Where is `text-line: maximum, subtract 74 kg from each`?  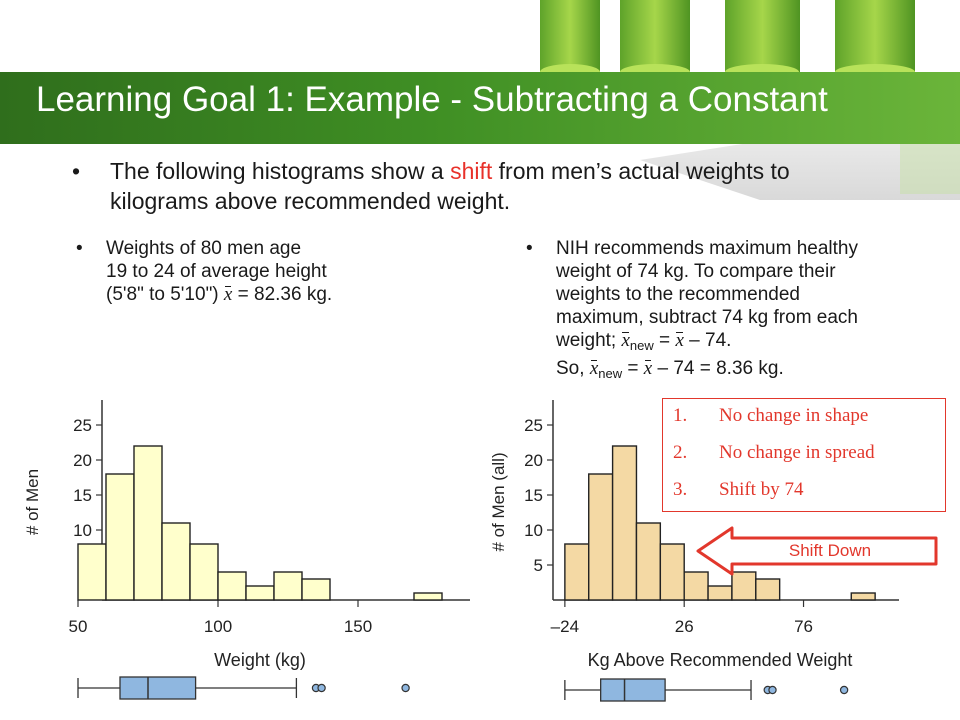 text-line: maximum, subtract 74 kg from each is located at coordinates (707, 317).